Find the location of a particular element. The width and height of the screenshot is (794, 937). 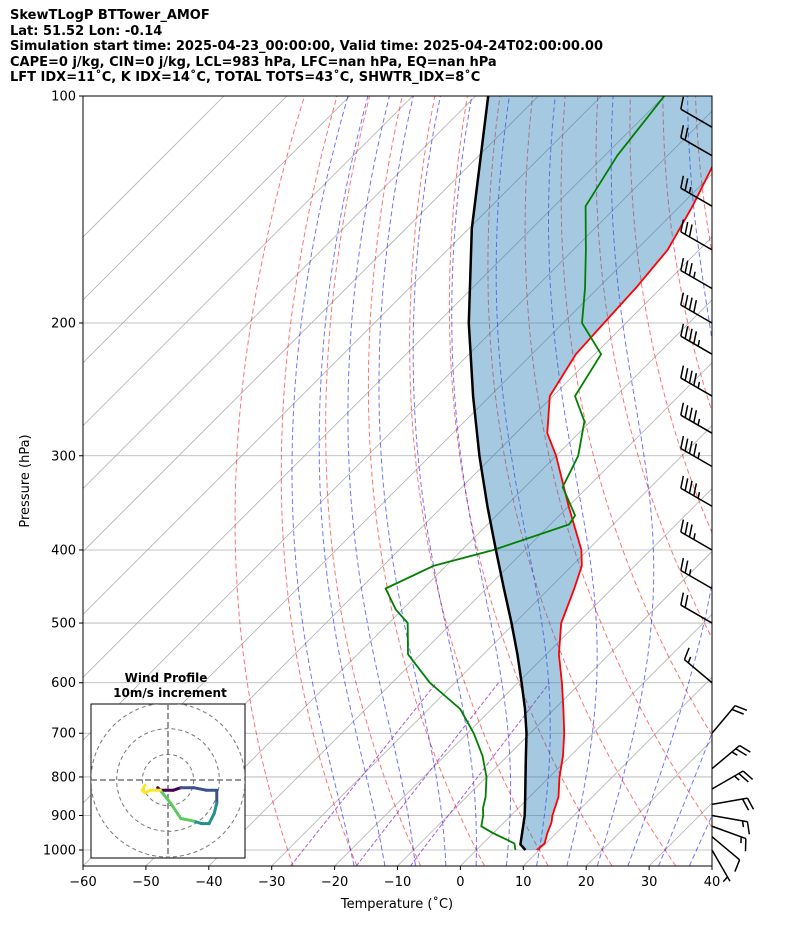

wind-barbs is located at coordinates (717, 489).